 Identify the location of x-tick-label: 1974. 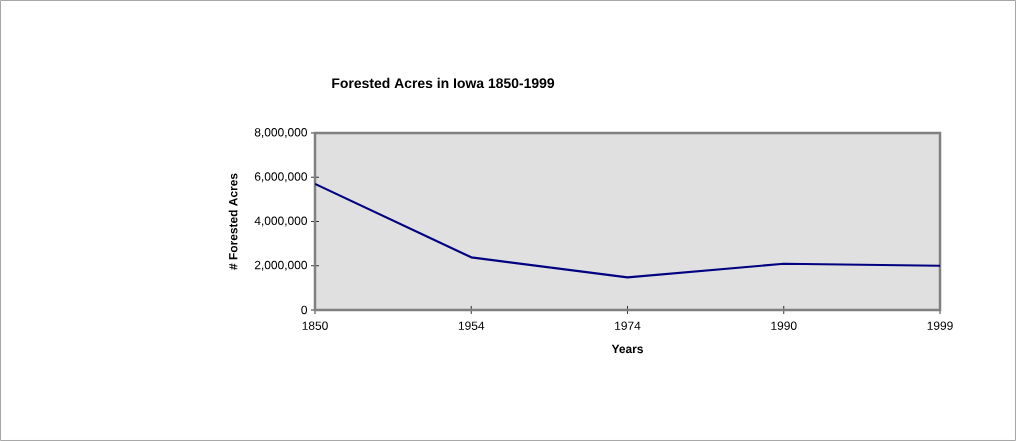
(628, 325).